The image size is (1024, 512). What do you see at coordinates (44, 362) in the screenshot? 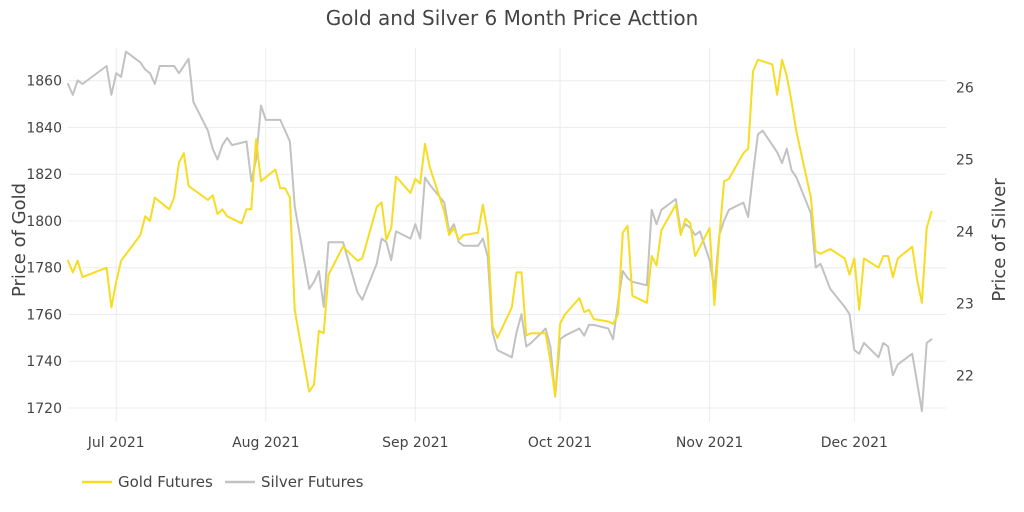
I see `y-left-tick-label: 1740` at bounding box center [44, 362].